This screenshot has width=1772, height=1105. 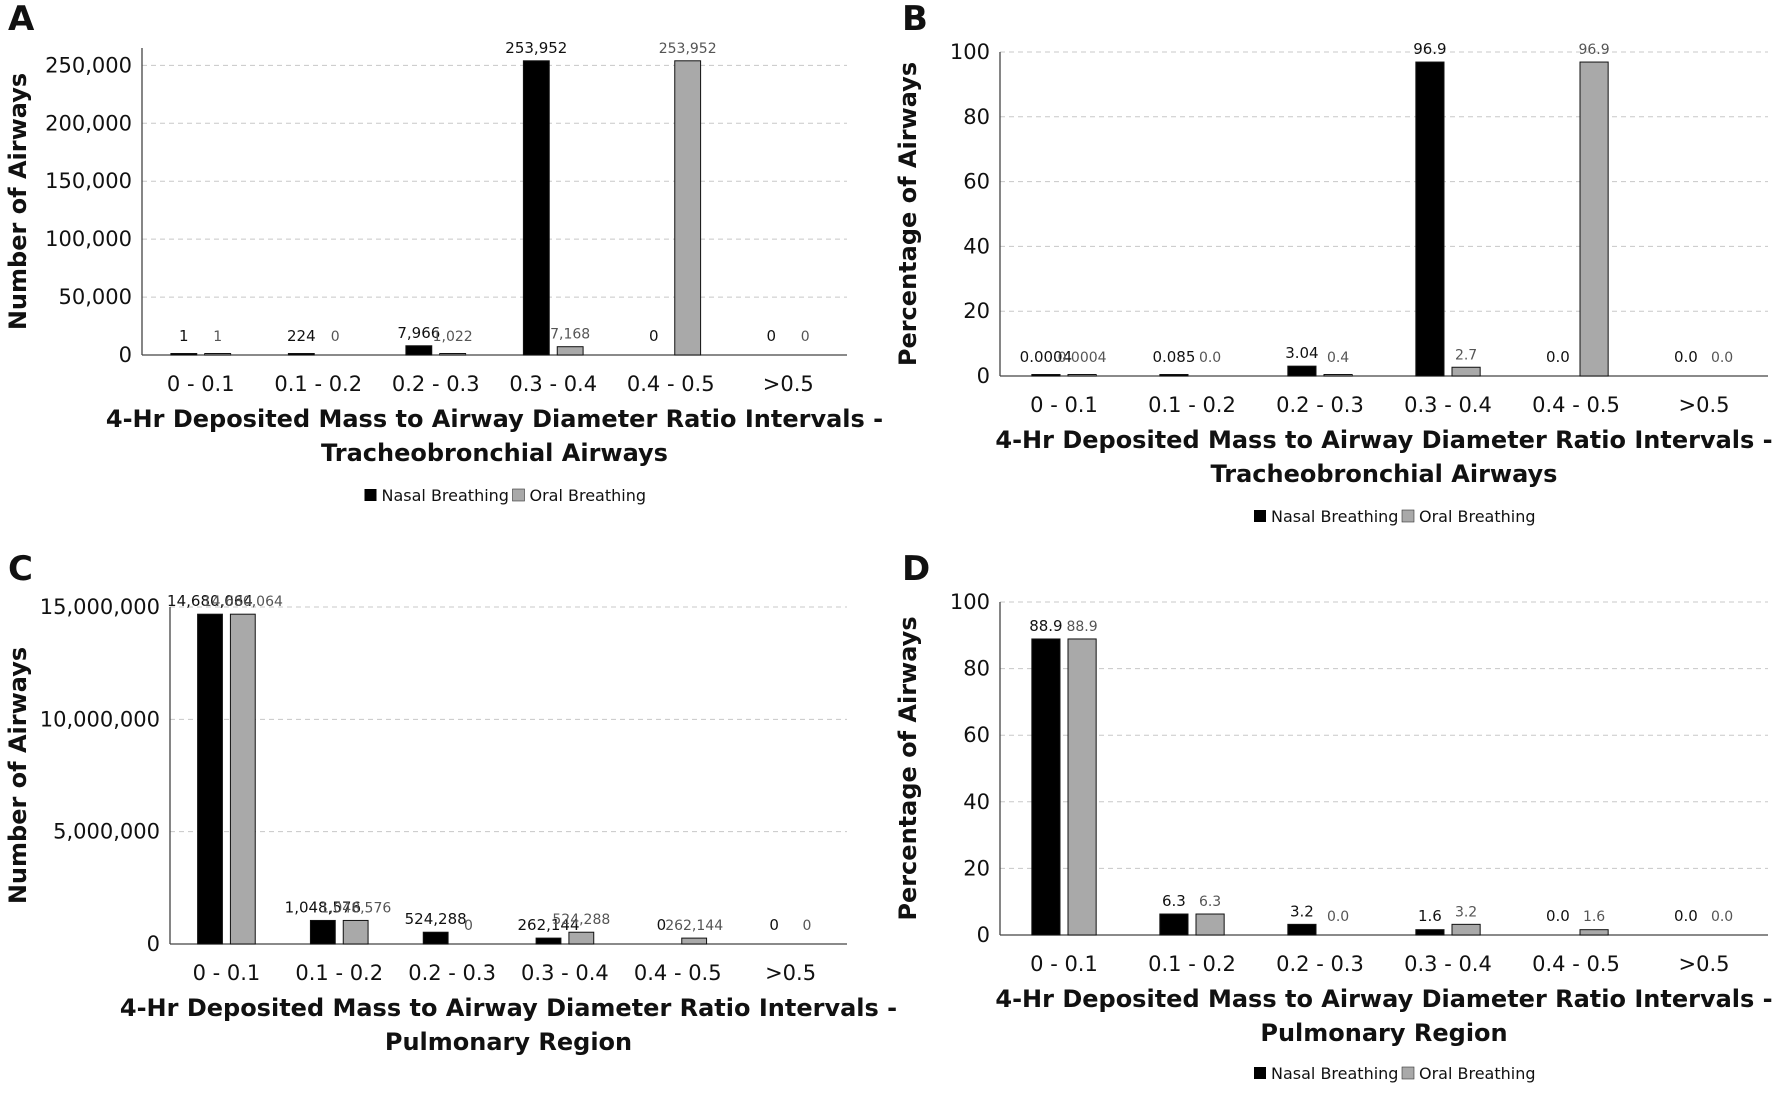 I want to click on value-label-nasal: 1.6, so click(x=1430, y=916).